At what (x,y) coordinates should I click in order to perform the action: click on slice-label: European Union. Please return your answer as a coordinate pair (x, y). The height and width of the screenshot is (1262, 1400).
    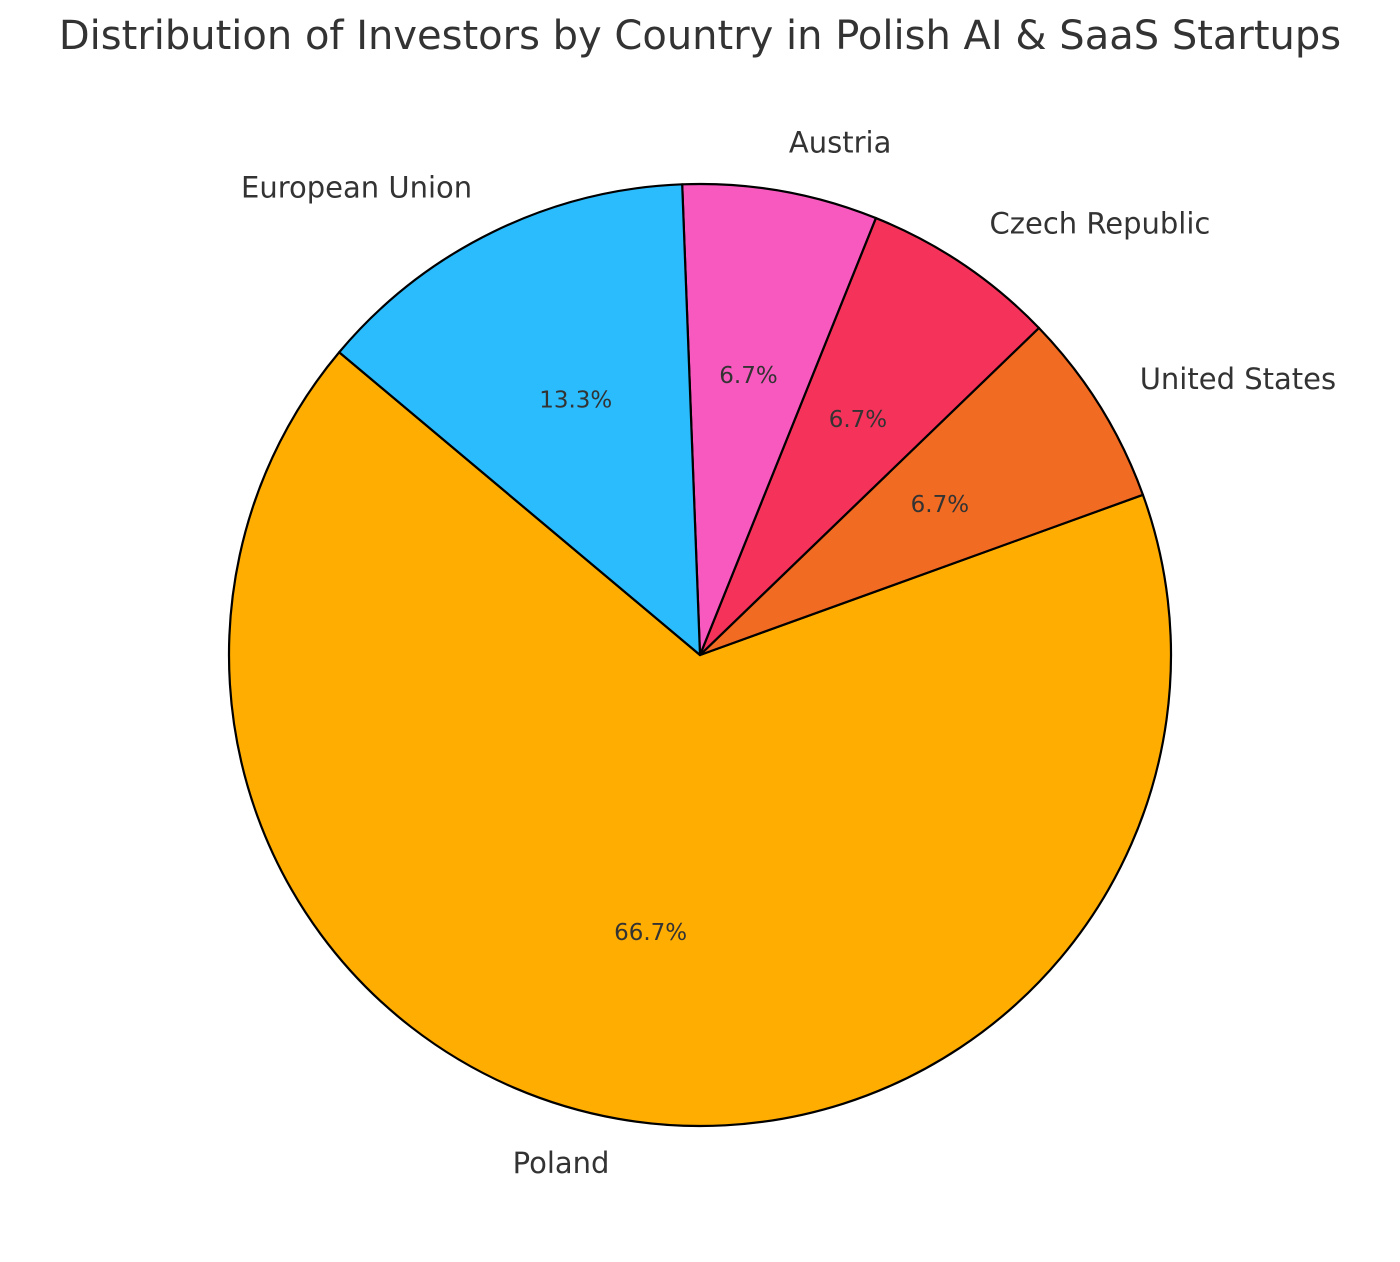
    Looking at the image, I should click on (356, 188).